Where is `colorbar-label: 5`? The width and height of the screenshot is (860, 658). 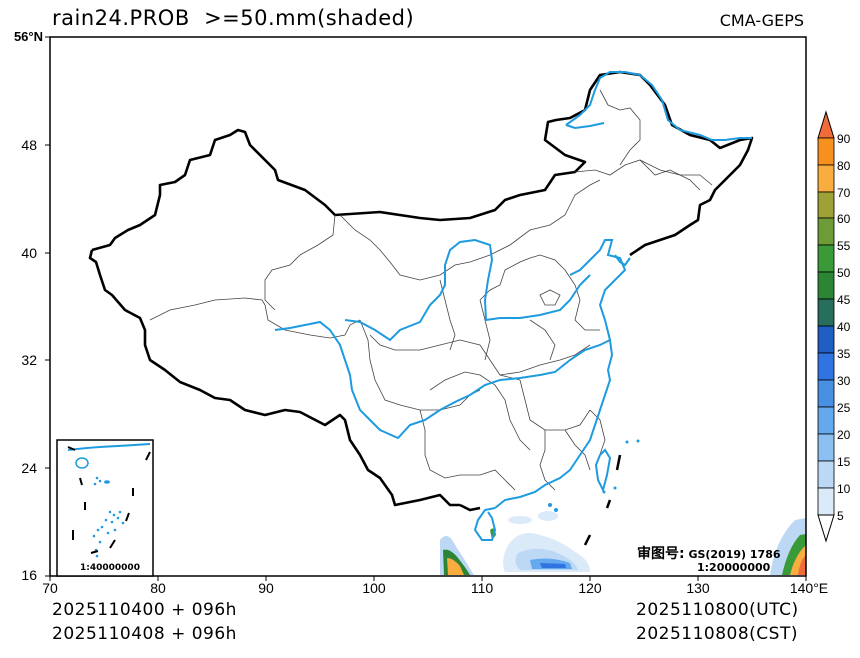
colorbar-label: 5 is located at coordinates (840, 516).